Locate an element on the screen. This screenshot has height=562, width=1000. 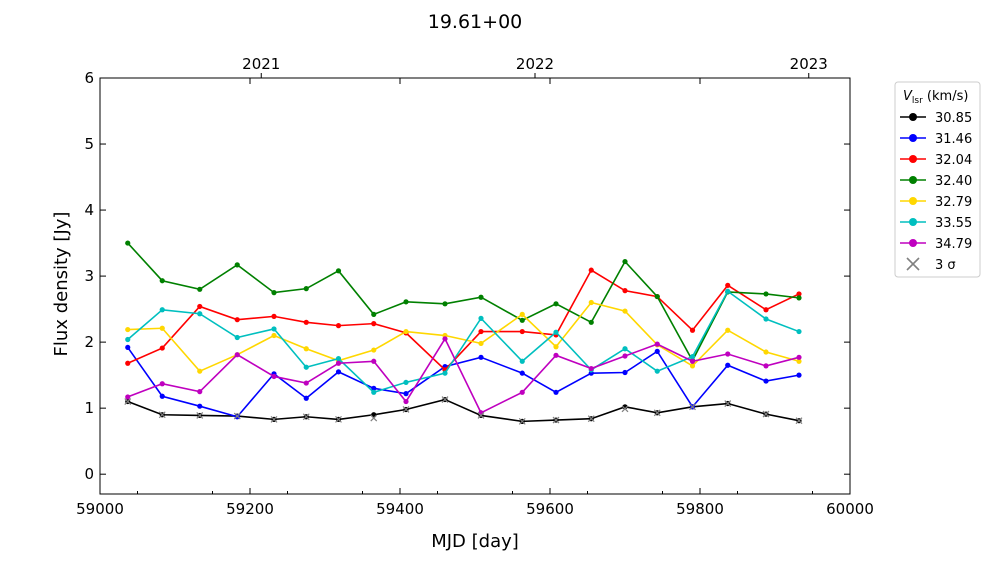
legend-entry: 30.85 is located at coordinates (936, 118).